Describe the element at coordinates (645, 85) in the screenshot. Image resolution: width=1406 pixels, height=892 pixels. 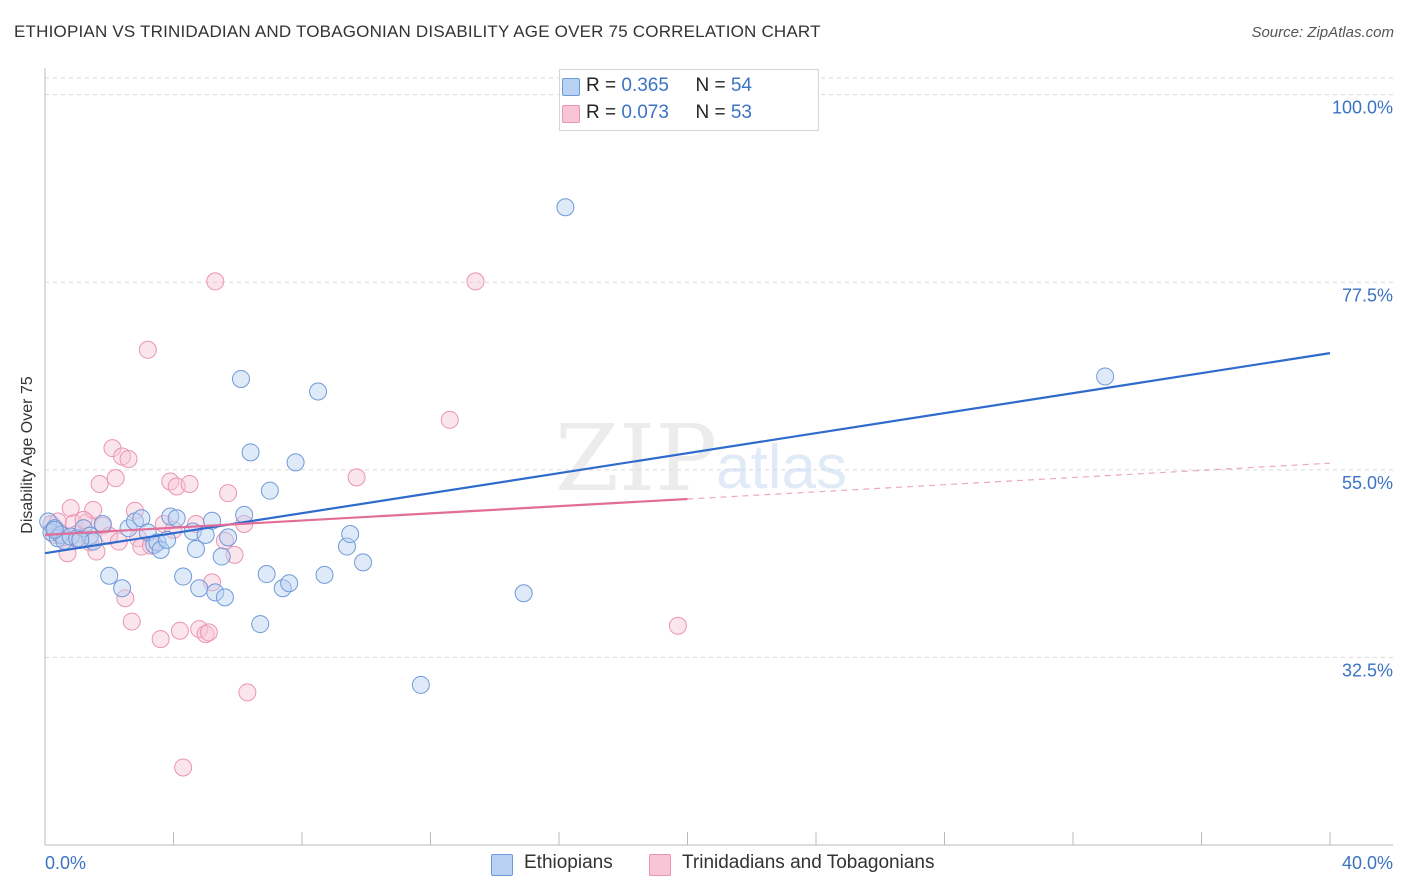
I see `r-value-ethiopians: 0.365` at that location.